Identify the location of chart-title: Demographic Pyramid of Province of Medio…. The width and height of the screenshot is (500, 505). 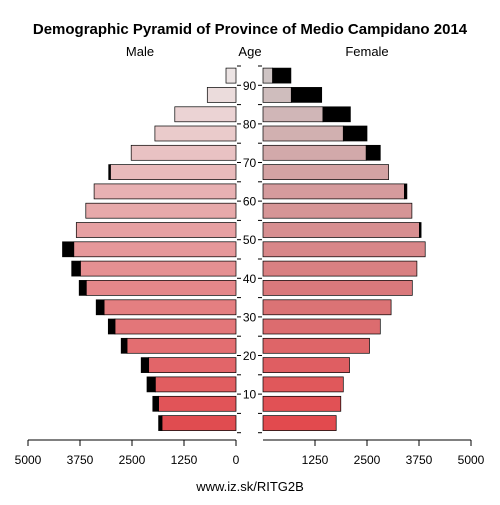
(250, 29).